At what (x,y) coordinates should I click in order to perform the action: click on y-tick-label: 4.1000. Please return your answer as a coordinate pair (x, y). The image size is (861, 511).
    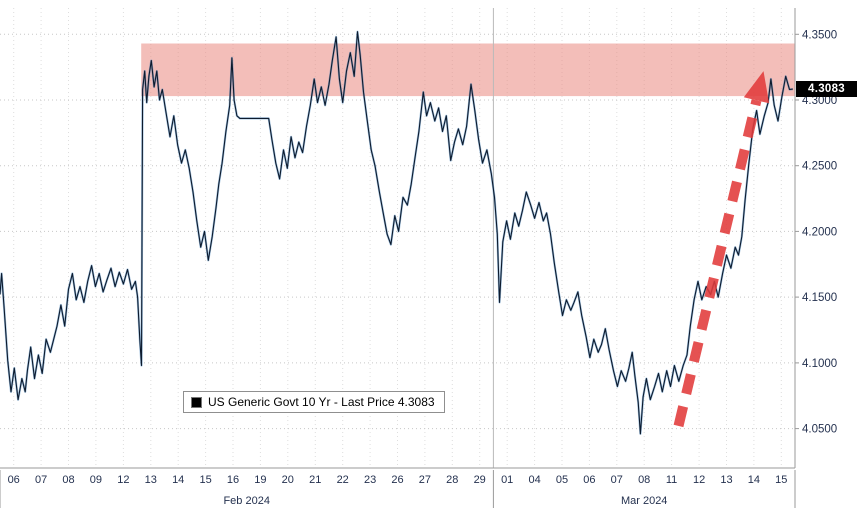
    Looking at the image, I should click on (819, 364).